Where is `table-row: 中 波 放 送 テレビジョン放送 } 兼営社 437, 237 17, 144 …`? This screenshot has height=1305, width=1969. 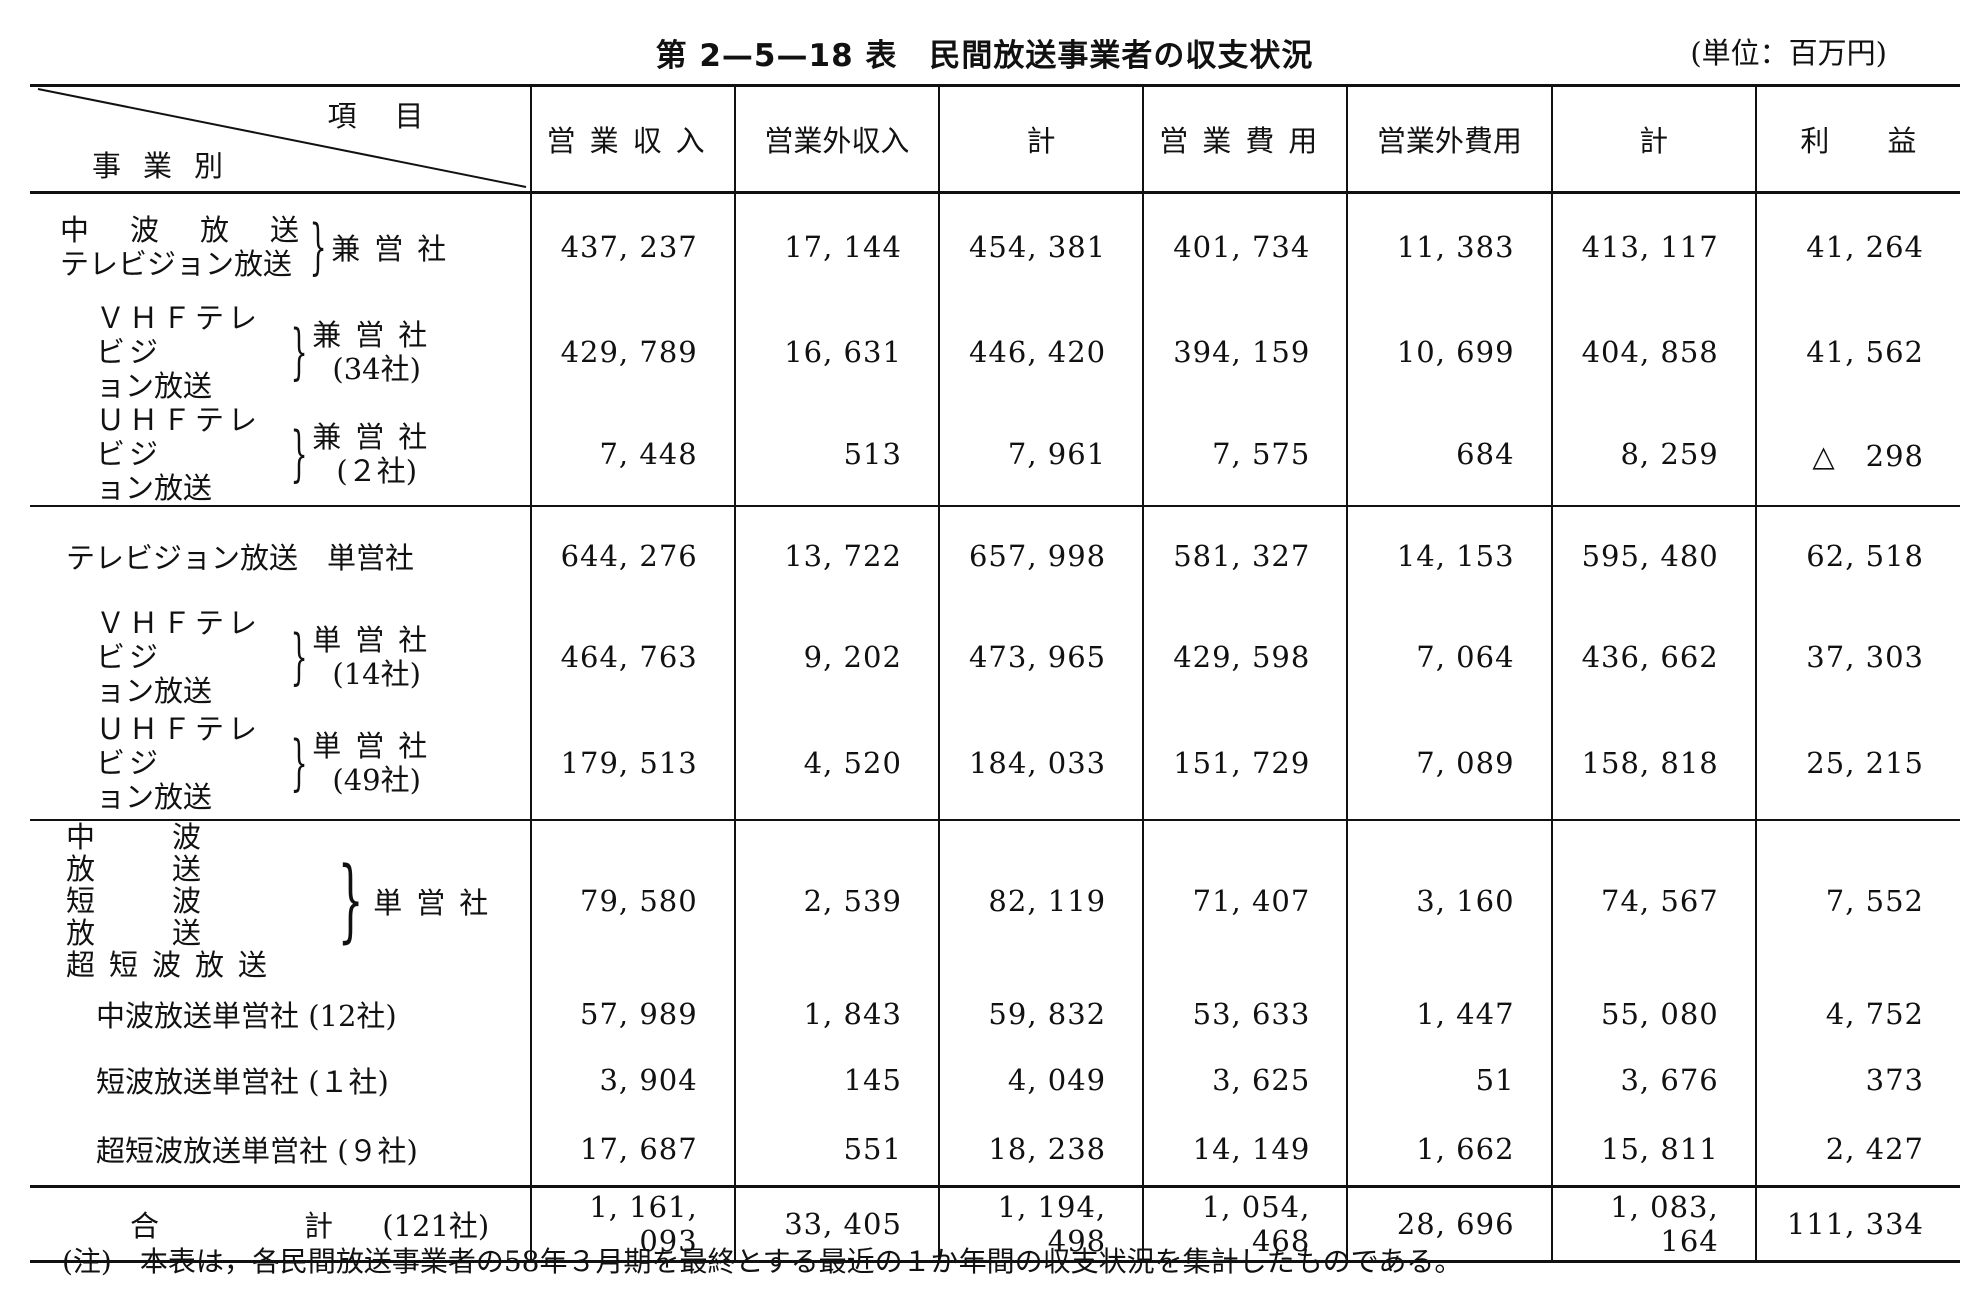
table-row: 中 波 放 送 テレビジョン放送 } 兼営社 437, 237 17, 144 … is located at coordinates (995, 246).